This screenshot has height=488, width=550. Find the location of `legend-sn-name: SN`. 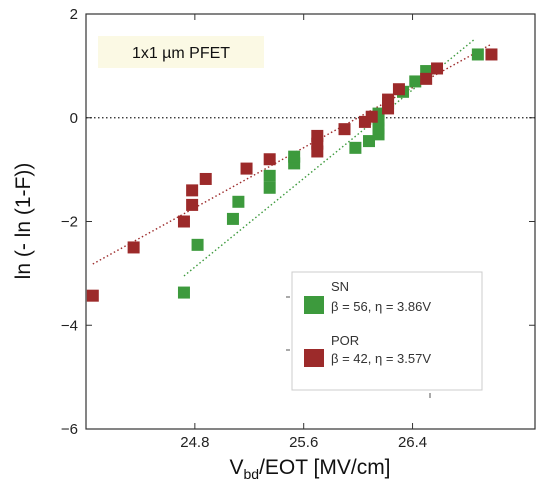

legend-sn-name: SN is located at coordinates (340, 286).